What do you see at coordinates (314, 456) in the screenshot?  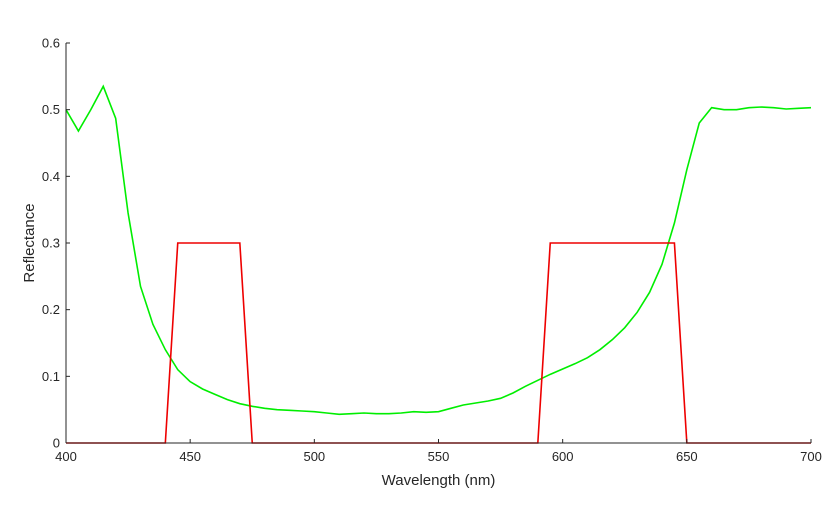 I see `x-tick-label: 500` at bounding box center [314, 456].